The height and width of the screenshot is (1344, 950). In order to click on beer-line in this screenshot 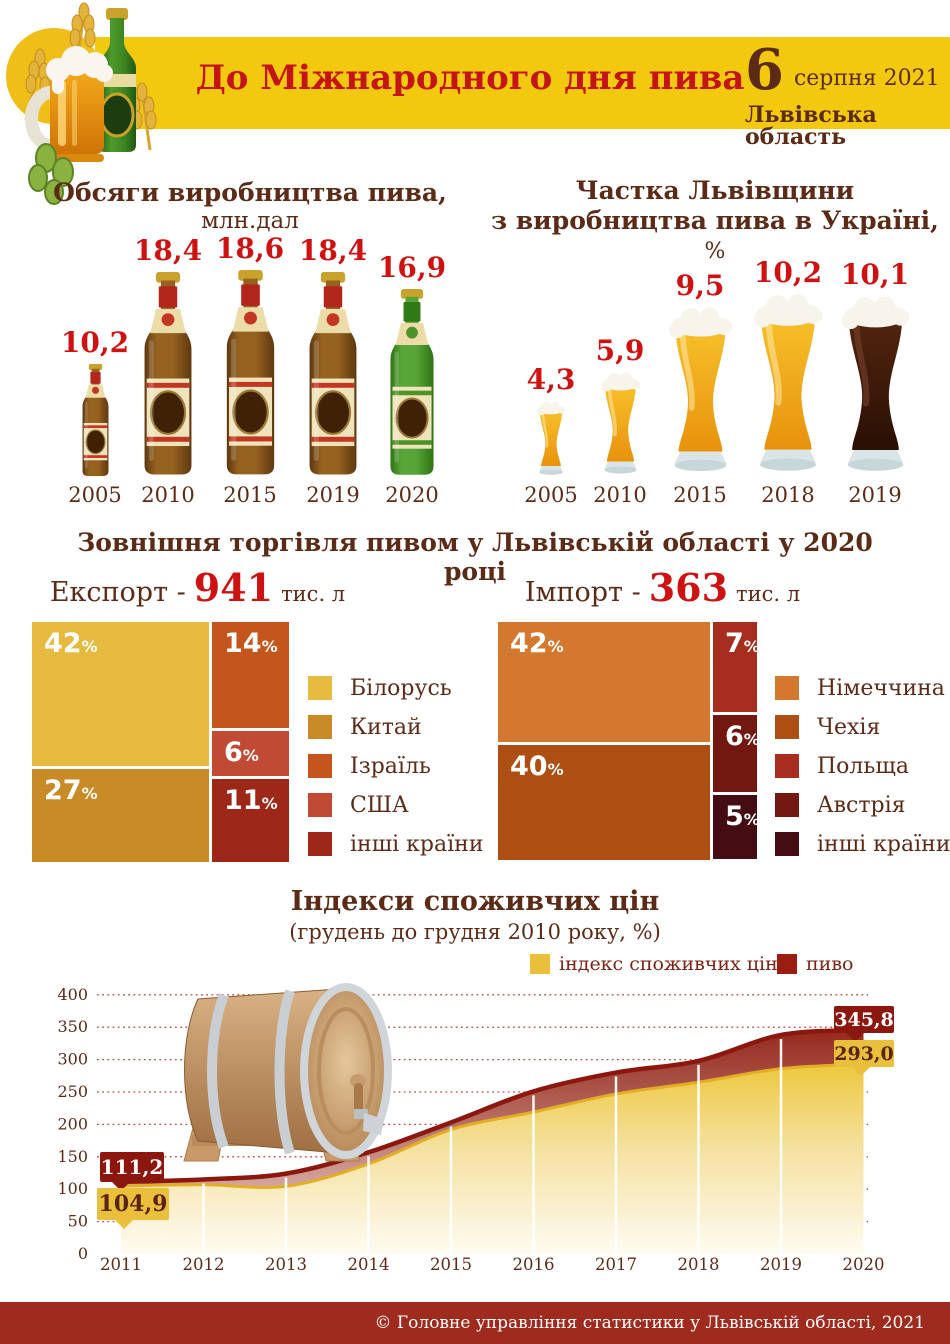, I will do `click(492, 1106)`.